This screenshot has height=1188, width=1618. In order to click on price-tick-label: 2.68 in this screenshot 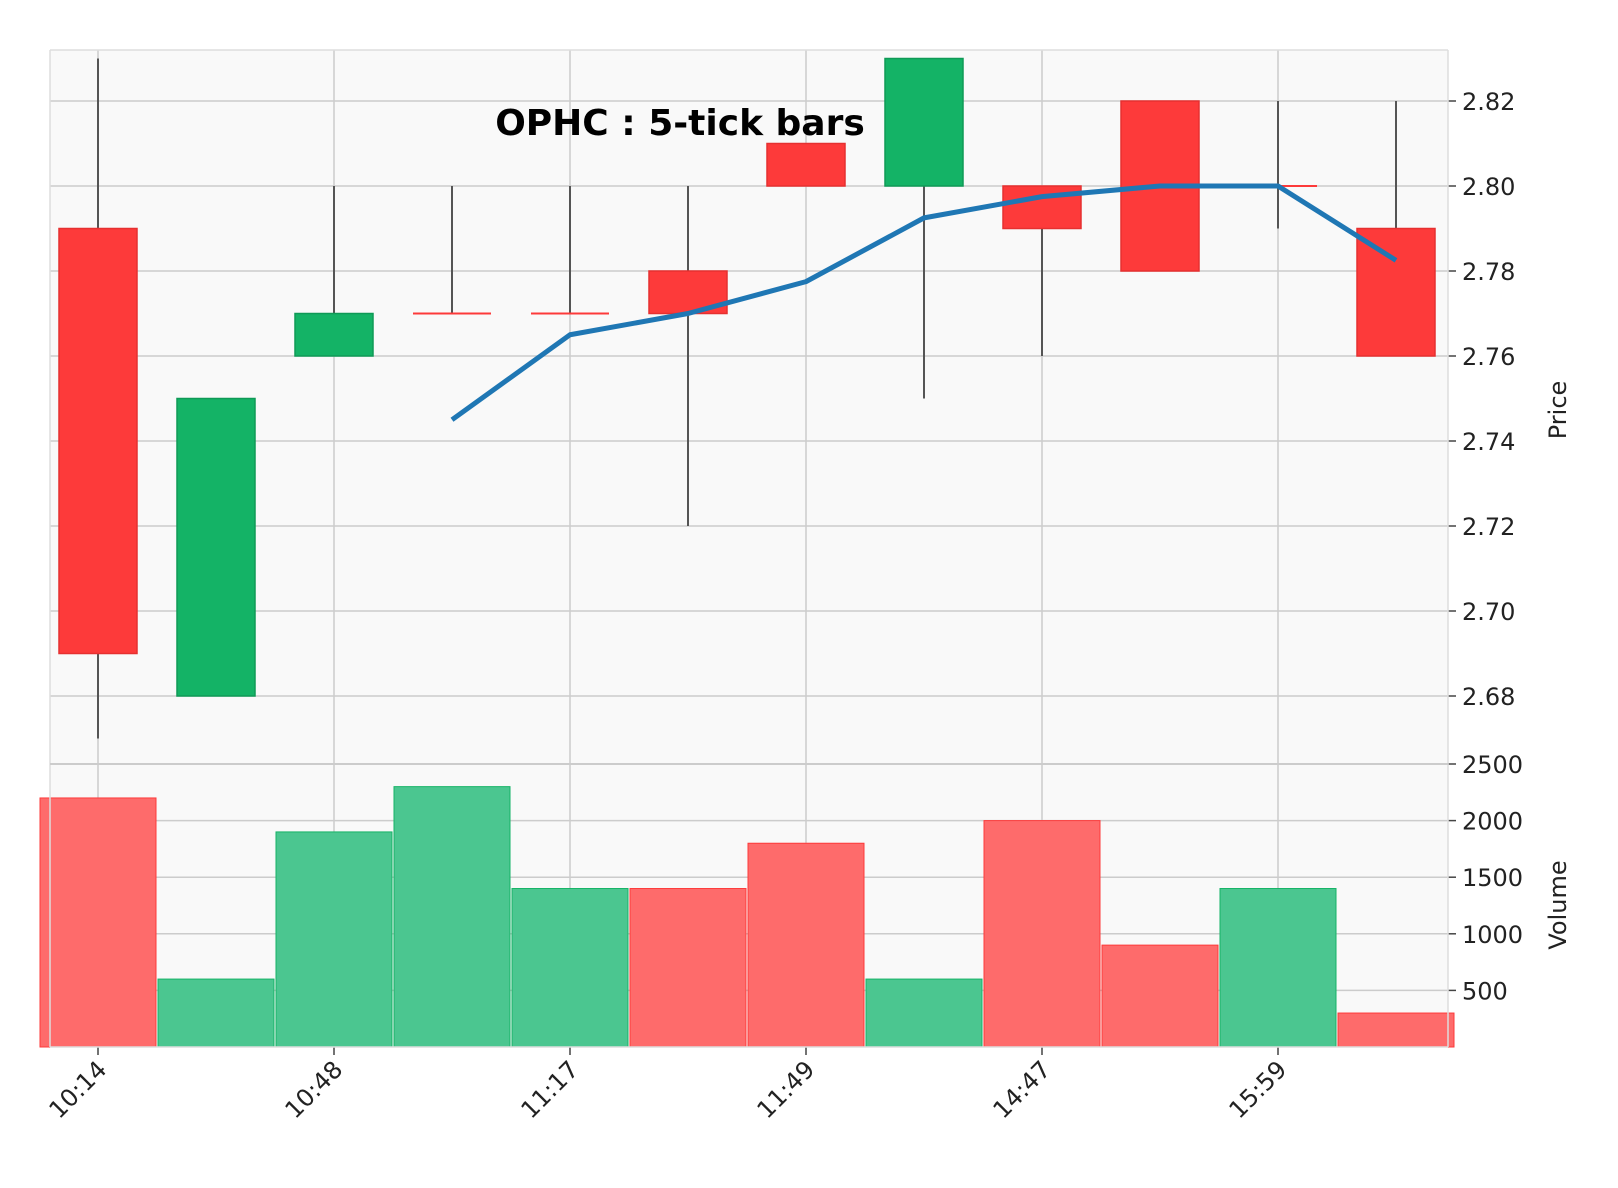, I will do `click(1488, 697)`.